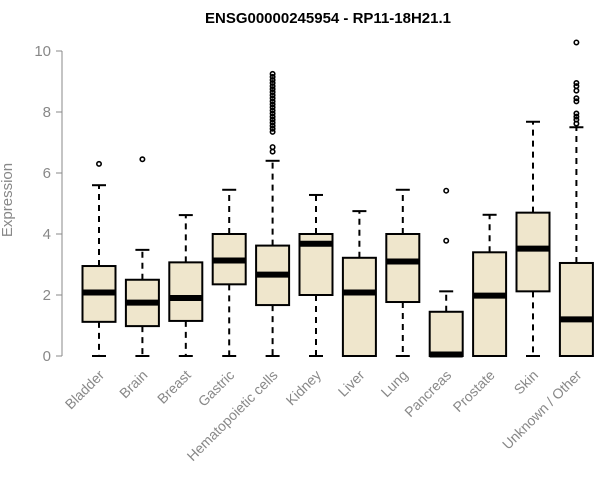 This screenshot has width=600, height=500. I want to click on box-prostate, so click(490, 285).